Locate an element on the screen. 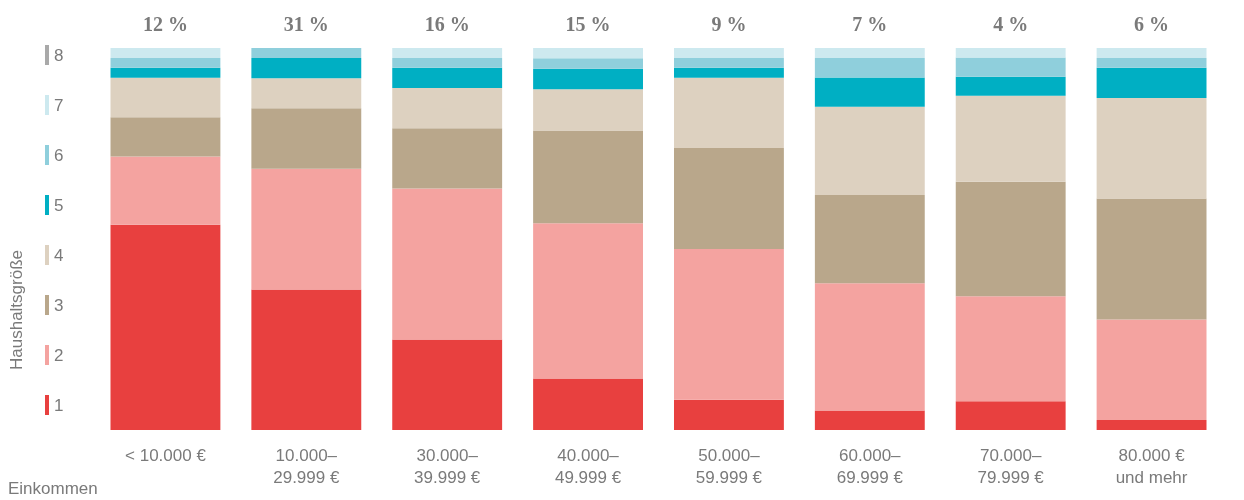 The height and width of the screenshot is (500, 1244). x-tick-label: 30.000– 39.999 € is located at coordinates (447, 466).